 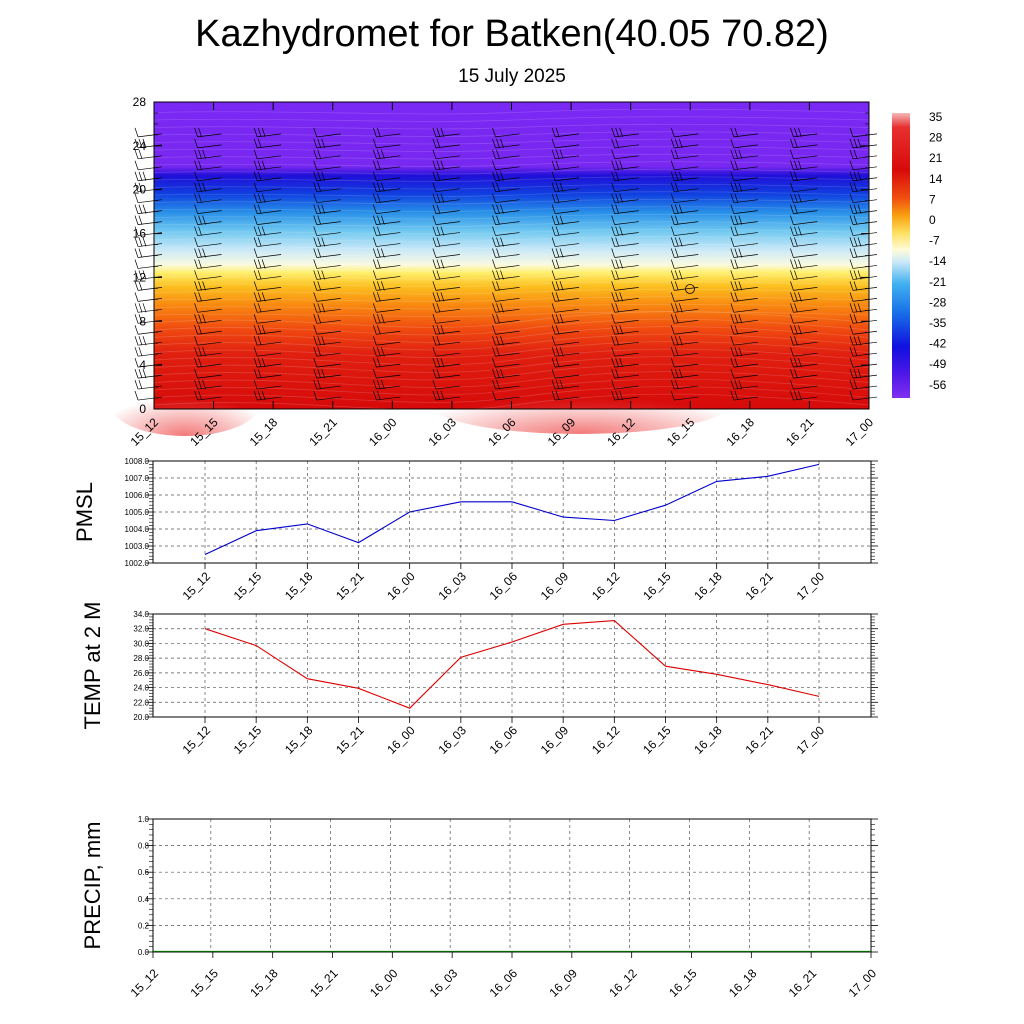 What do you see at coordinates (92, 886) in the screenshot?
I see `y-axis-label: PRECIP, mm` at bounding box center [92, 886].